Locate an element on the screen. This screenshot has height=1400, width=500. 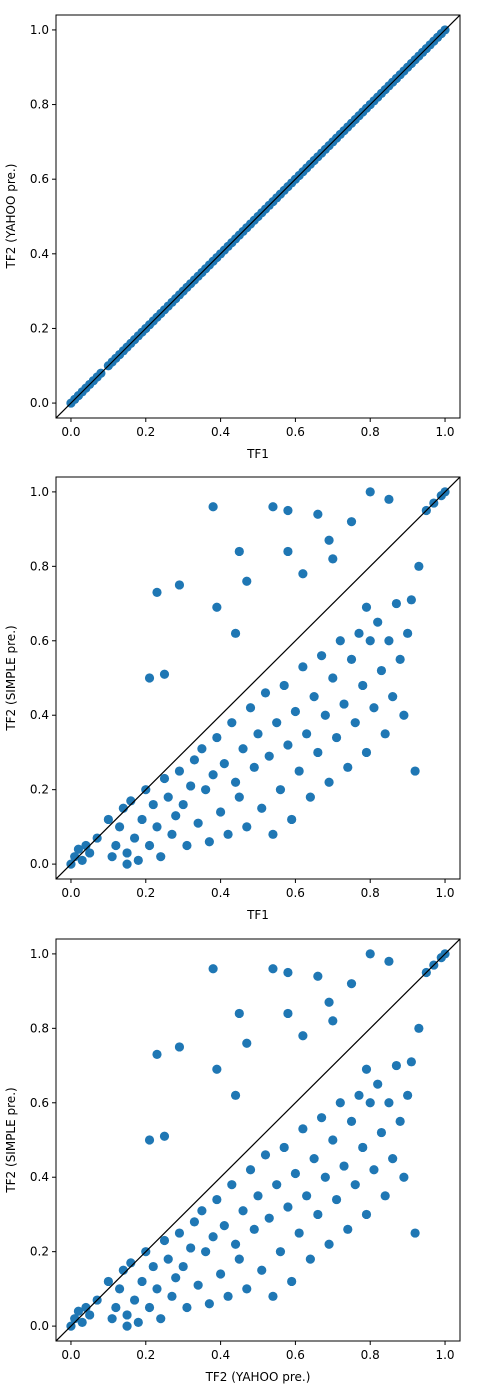
y-axis-label: TF2 (SIMPLE pre.) is located at coordinates (11, 1140).